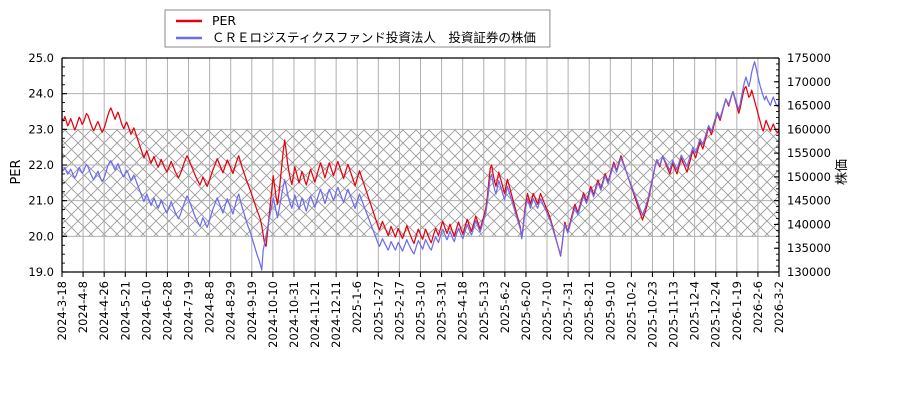  Describe the element at coordinates (547, 311) in the screenshot. I see `x-tick-label: 2025-7-10` at that location.